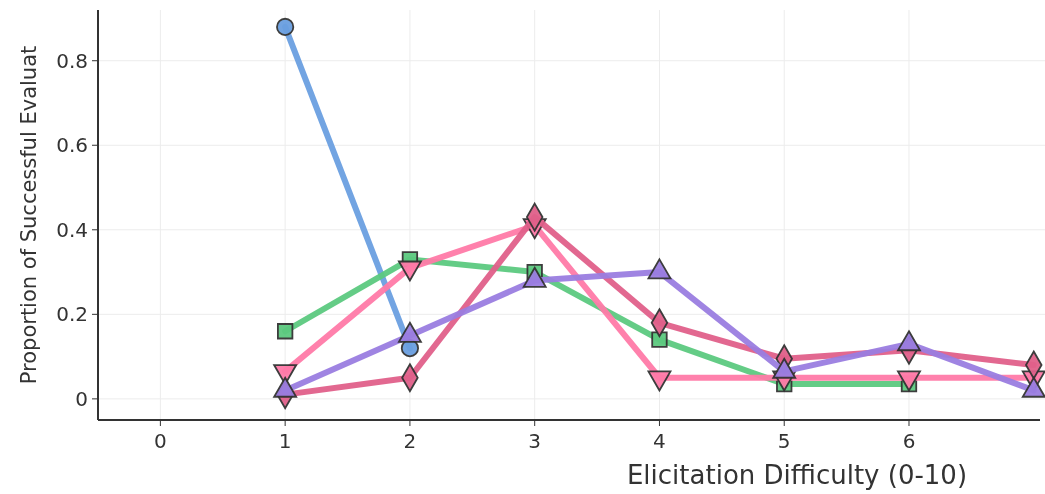  Describe the element at coordinates (535, 441) in the screenshot. I see `x-tick-label: 3` at that location.